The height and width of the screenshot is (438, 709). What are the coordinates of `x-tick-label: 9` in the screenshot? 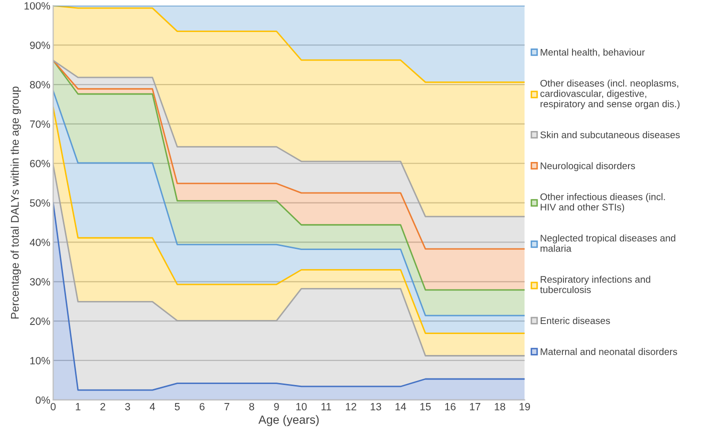 It's located at (276, 406).